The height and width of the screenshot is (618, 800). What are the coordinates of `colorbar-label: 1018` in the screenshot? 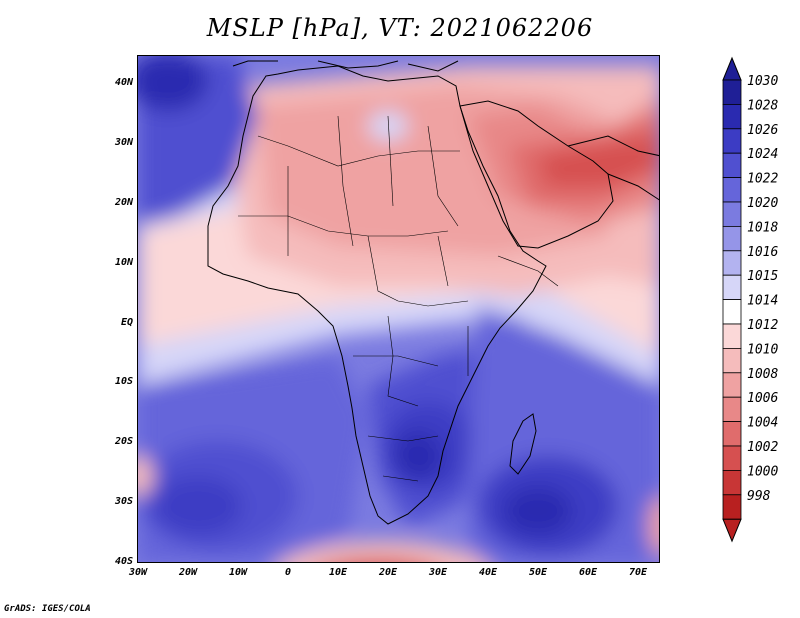 It's located at (762, 227).